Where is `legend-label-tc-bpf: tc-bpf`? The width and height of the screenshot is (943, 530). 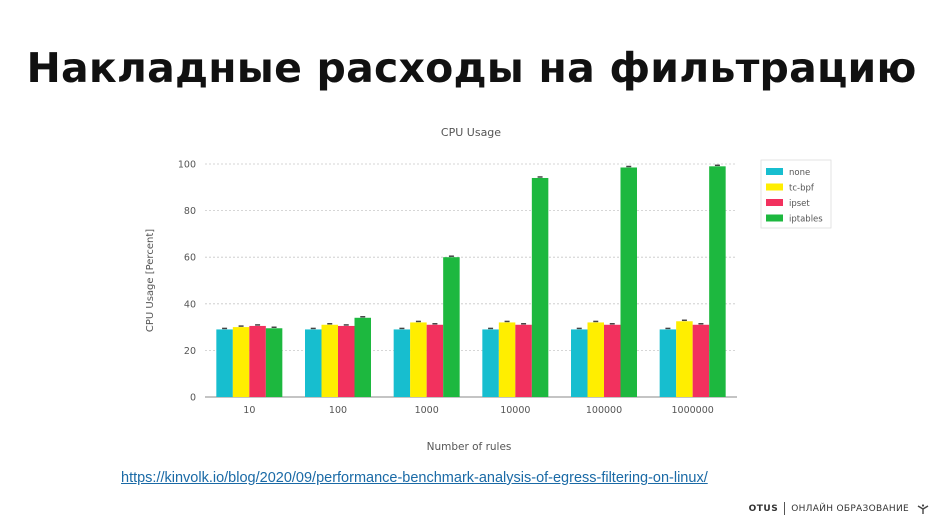
legend-label-tc-bpf: tc-bpf is located at coordinates (802, 189).